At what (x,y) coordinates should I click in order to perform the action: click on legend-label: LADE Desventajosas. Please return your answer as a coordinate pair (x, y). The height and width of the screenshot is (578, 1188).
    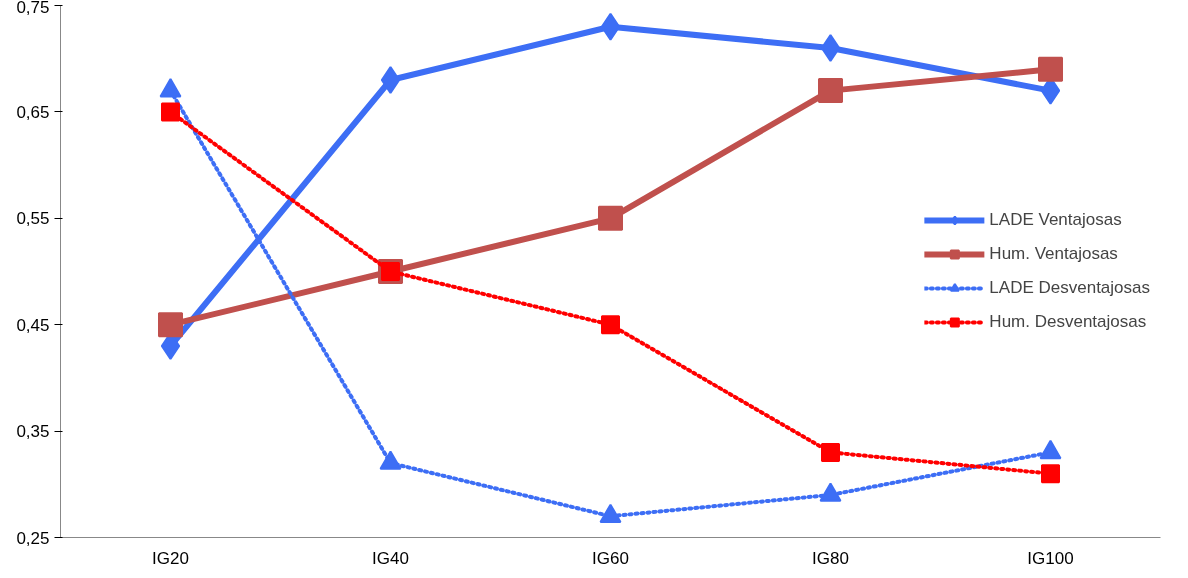
    Looking at the image, I should click on (1069, 288).